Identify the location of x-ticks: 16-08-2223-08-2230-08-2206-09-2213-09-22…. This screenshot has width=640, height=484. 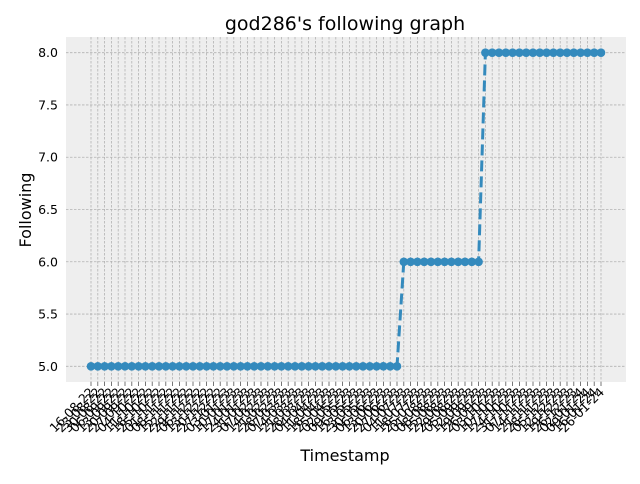
(326, 408).